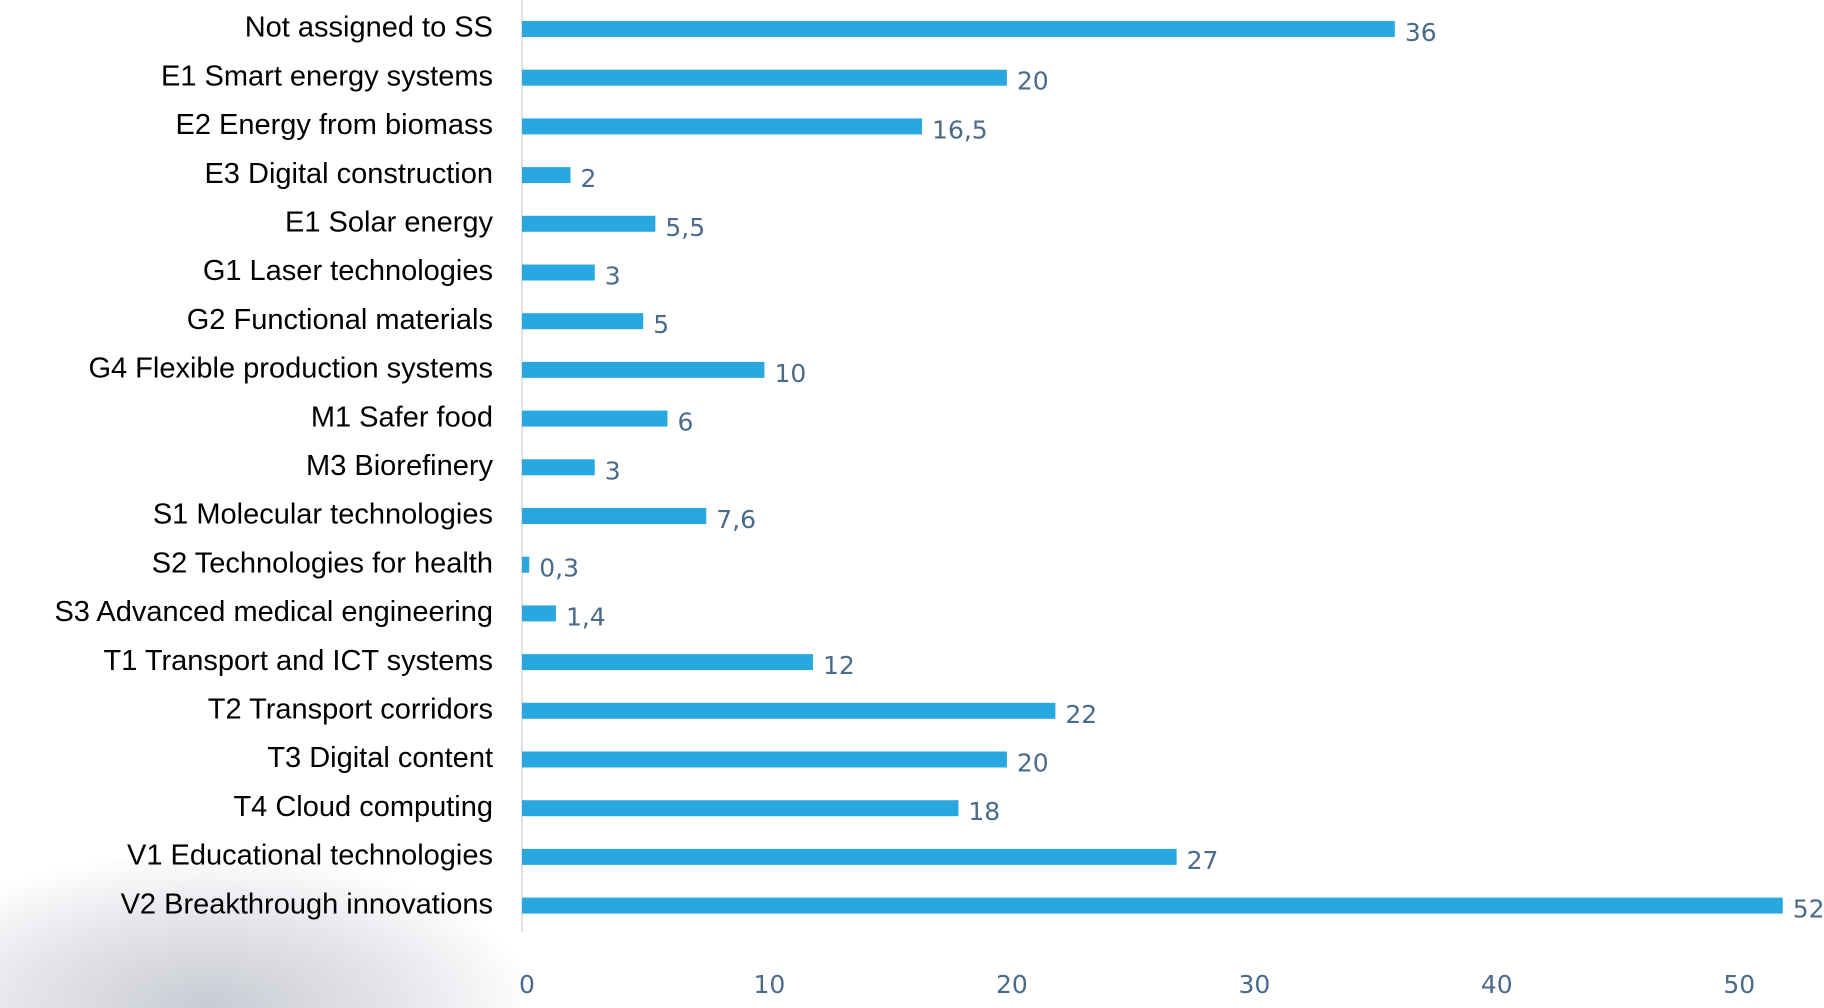  Describe the element at coordinates (290, 369) in the screenshot. I see `category-label: G4 Flexible production systems` at that location.